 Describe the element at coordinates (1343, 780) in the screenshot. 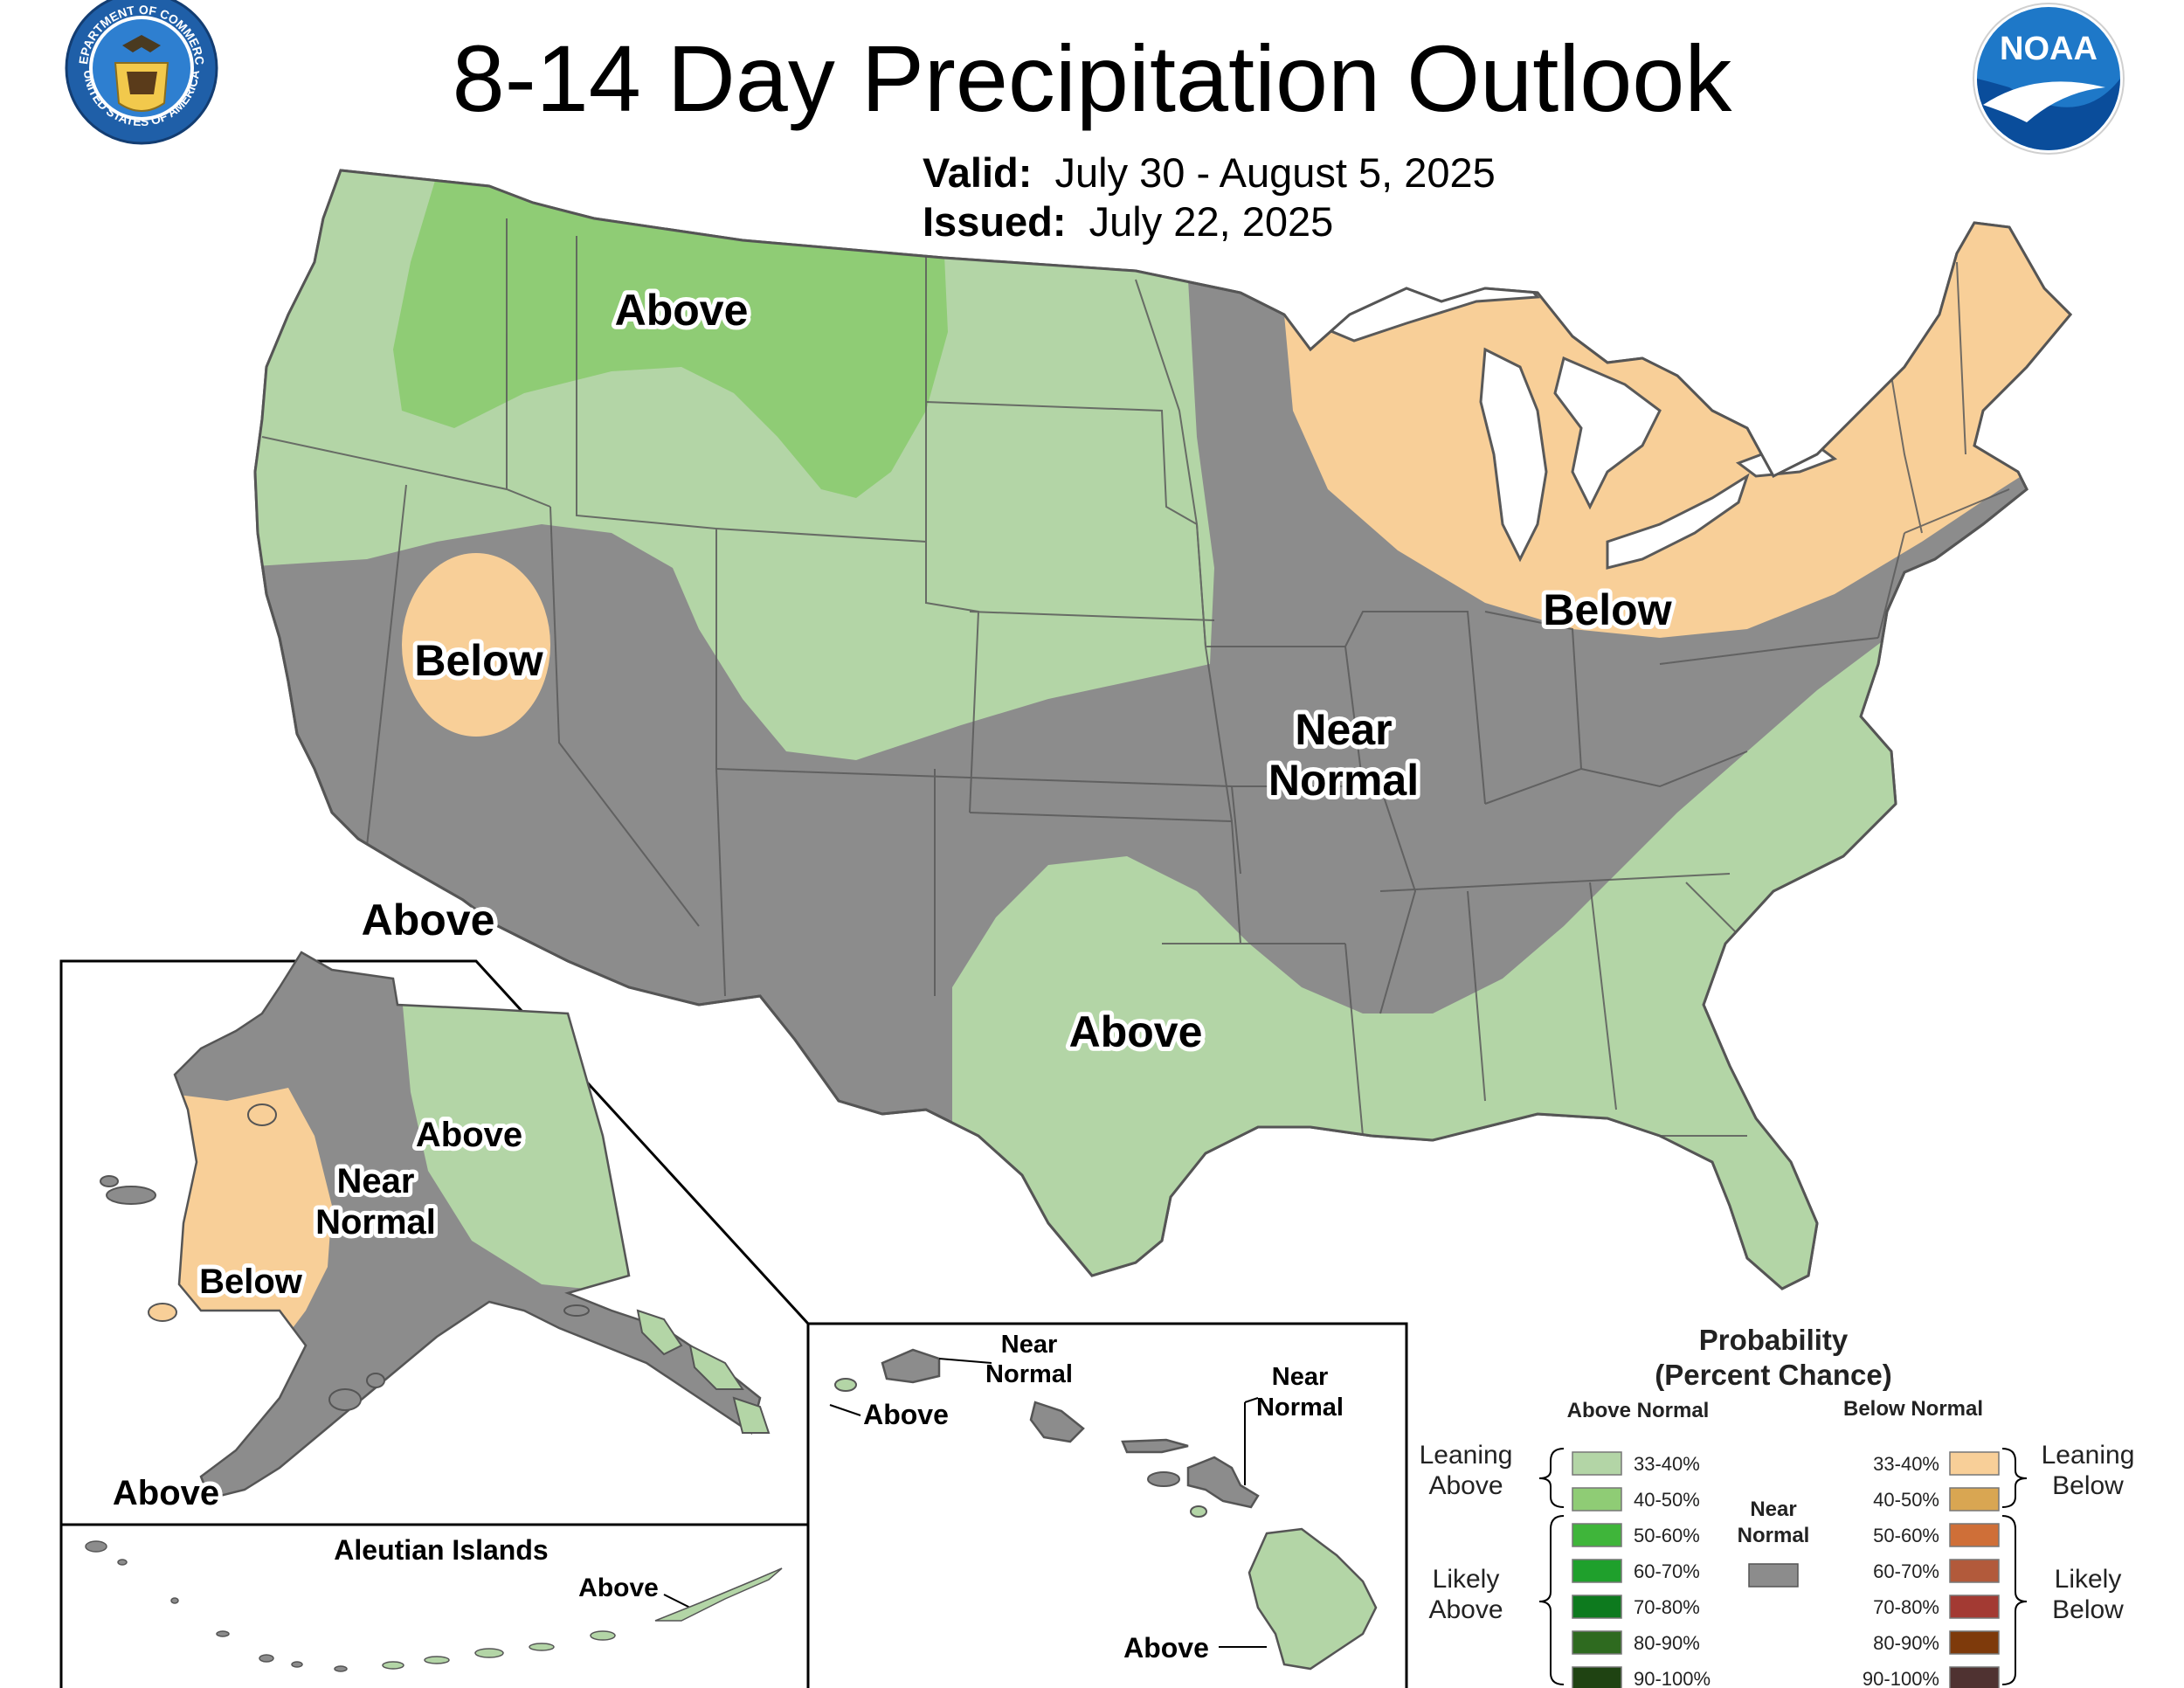

I see `label-near-normal-2: Normal` at that location.